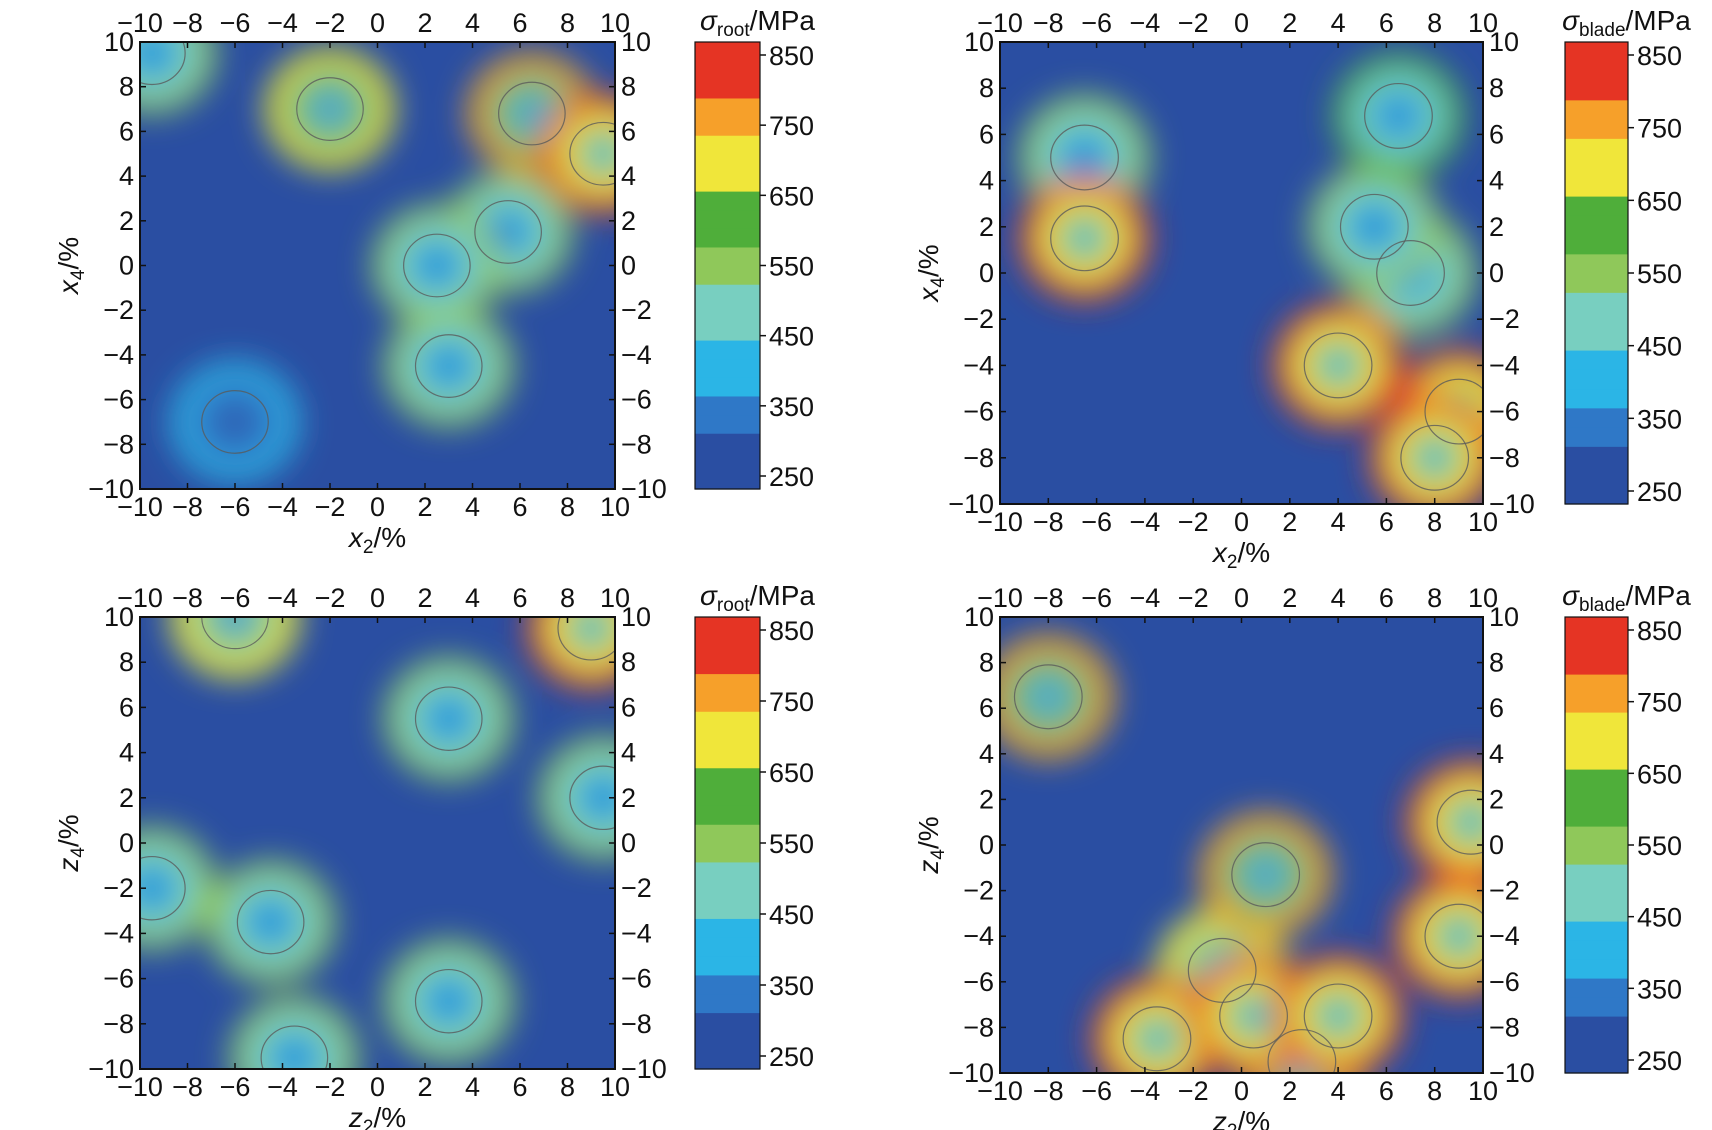 This screenshot has height=1130, width=1712. Describe the element at coordinates (1241, 23) in the screenshot. I see `x-tick-label-top: 0` at that location.